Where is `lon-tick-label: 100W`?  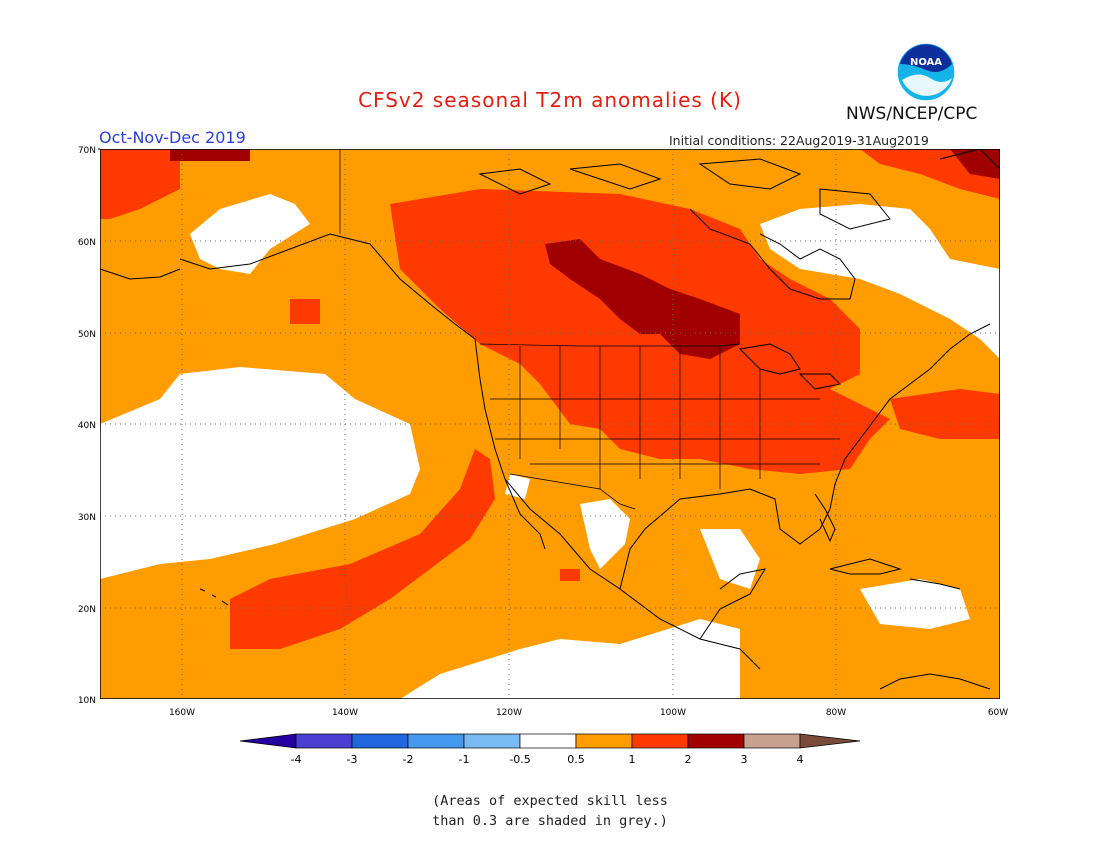
lon-tick-label: 100W is located at coordinates (673, 713).